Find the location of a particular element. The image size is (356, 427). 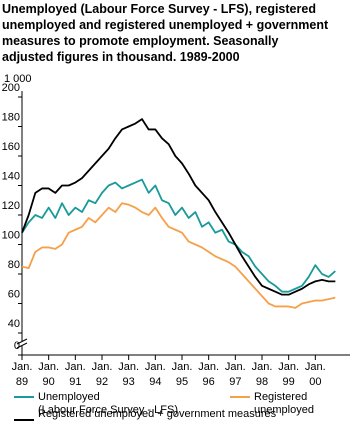

x-tick-label: 93 is located at coordinates (129, 382).